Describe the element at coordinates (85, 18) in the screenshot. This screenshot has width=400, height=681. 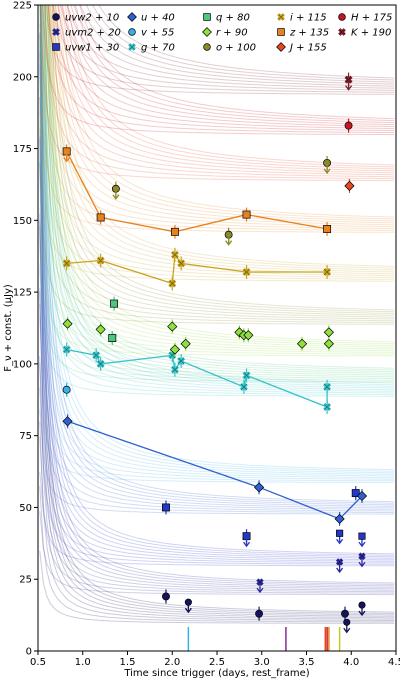
I see `legend-entry: uvw2 + 10` at that location.